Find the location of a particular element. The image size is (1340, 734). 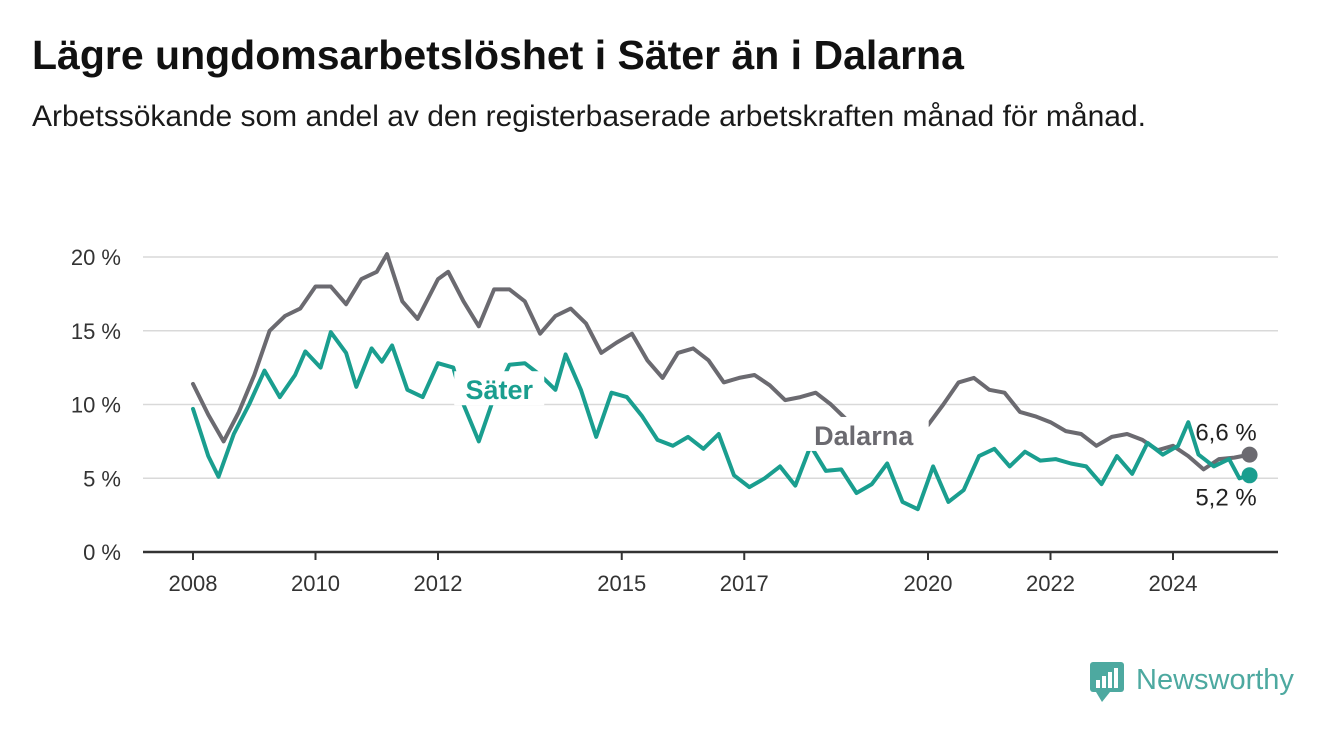

y-tick-label: 20 % is located at coordinates (96, 257).